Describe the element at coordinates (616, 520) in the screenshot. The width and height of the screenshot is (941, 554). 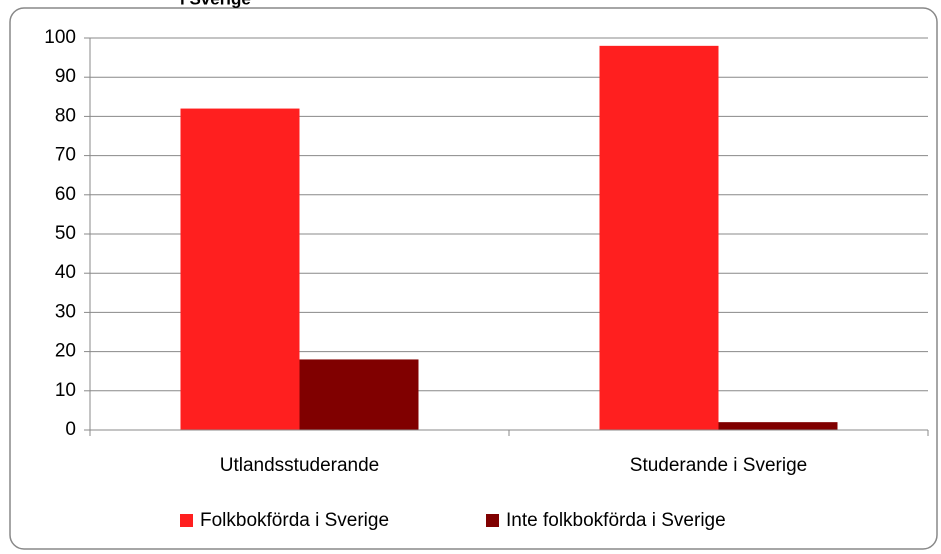
I see `legend-label: Inte folkbokförda i Sverige` at that location.